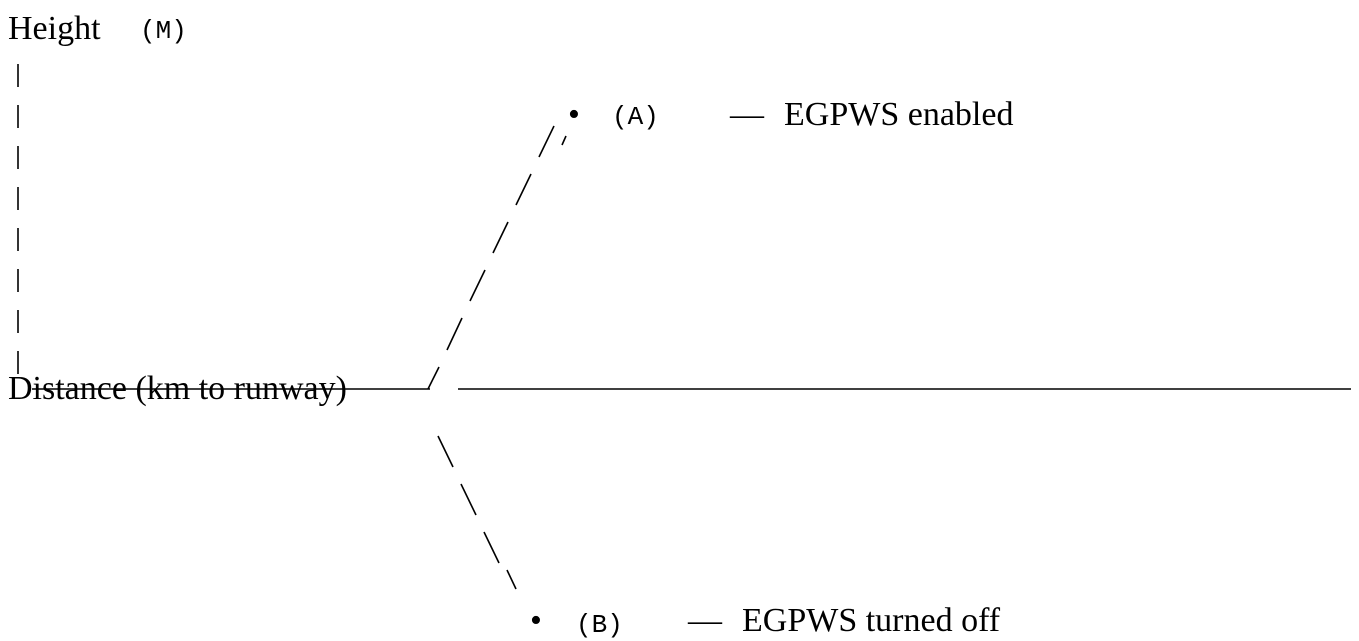  Describe the element at coordinates (871, 620) in the screenshot. I see `branch-b-description: EGPWS turned off` at that location.